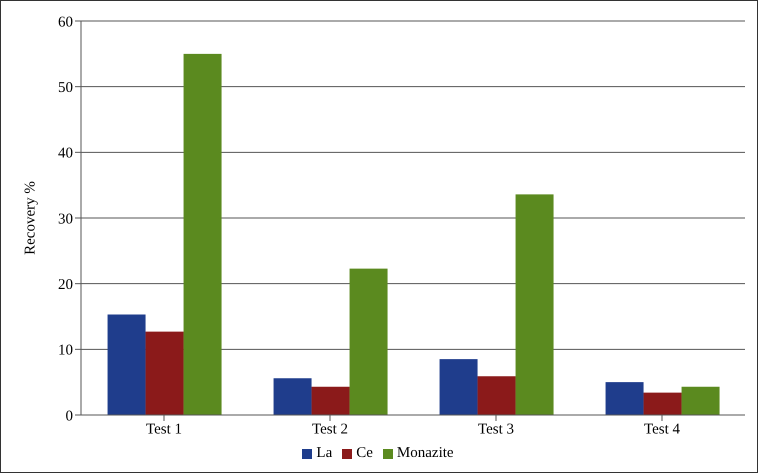 Image resolution: width=758 pixels, height=473 pixels. I want to click on y-tick-label: 20, so click(65, 284).